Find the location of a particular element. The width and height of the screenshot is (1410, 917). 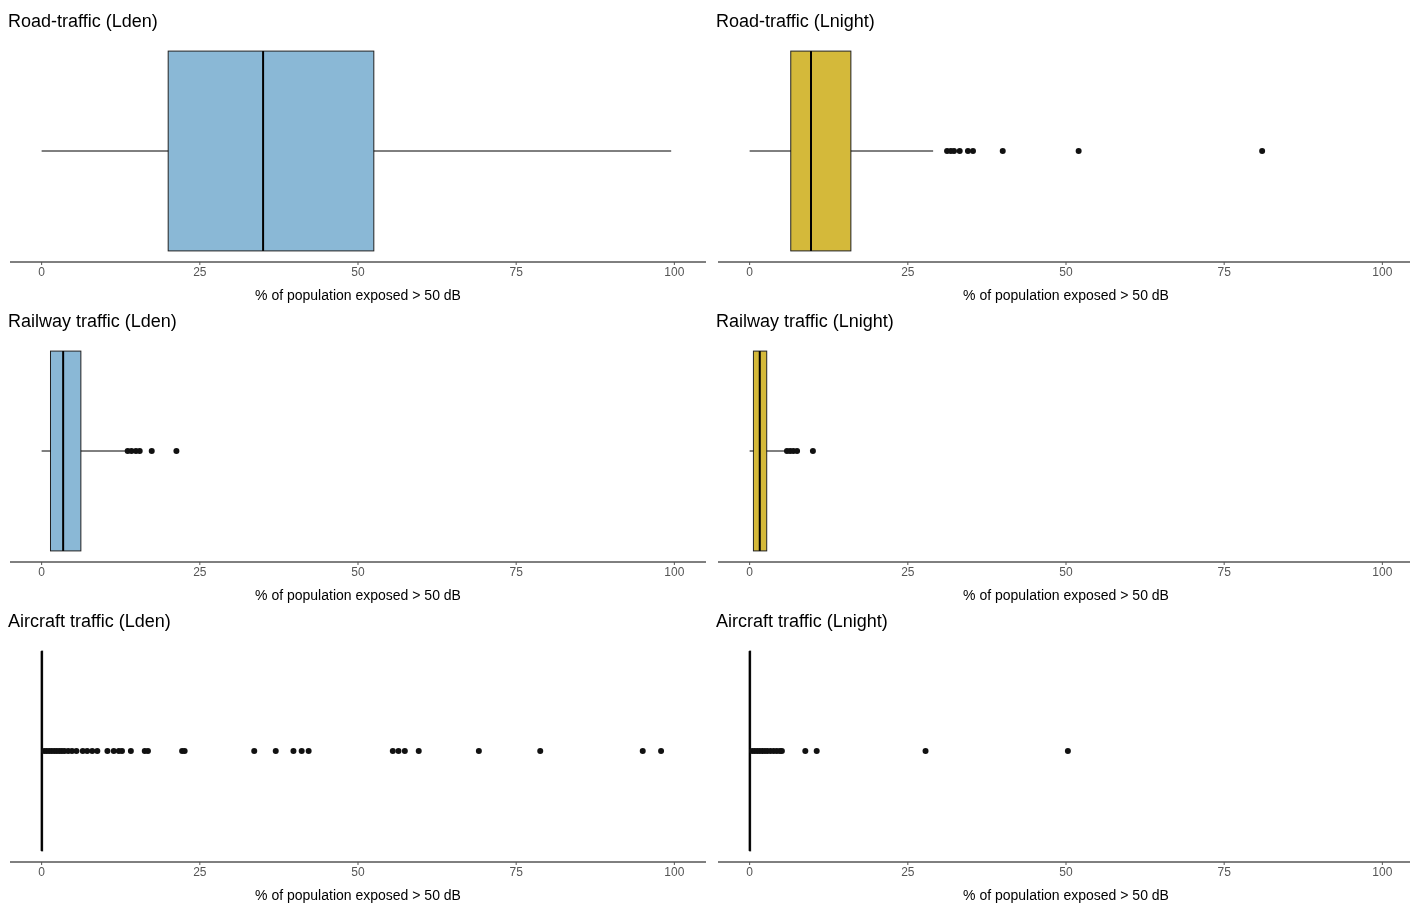

chart-title: Railway traffic (Lnight) is located at coordinates (805, 321).